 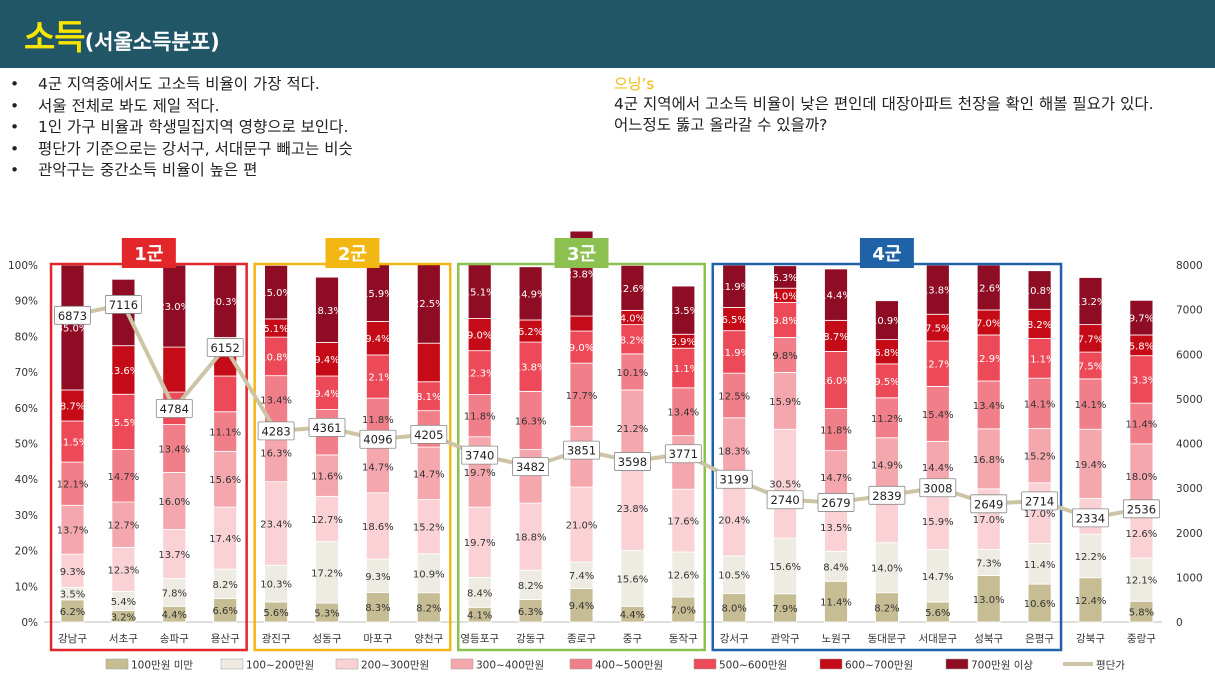 I want to click on bullet-text: 관악구는 중간소득 비율이 높은 편, so click(x=148, y=170).